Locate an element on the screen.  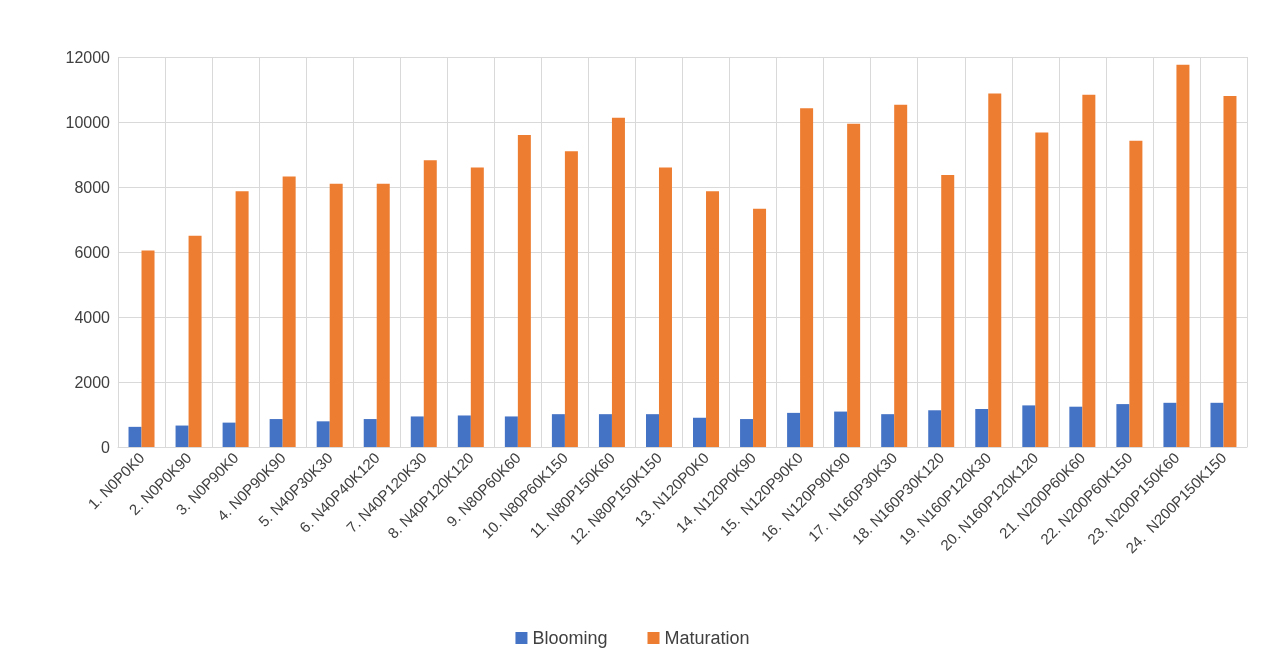
y-tick-label: 8000 is located at coordinates (92, 187).